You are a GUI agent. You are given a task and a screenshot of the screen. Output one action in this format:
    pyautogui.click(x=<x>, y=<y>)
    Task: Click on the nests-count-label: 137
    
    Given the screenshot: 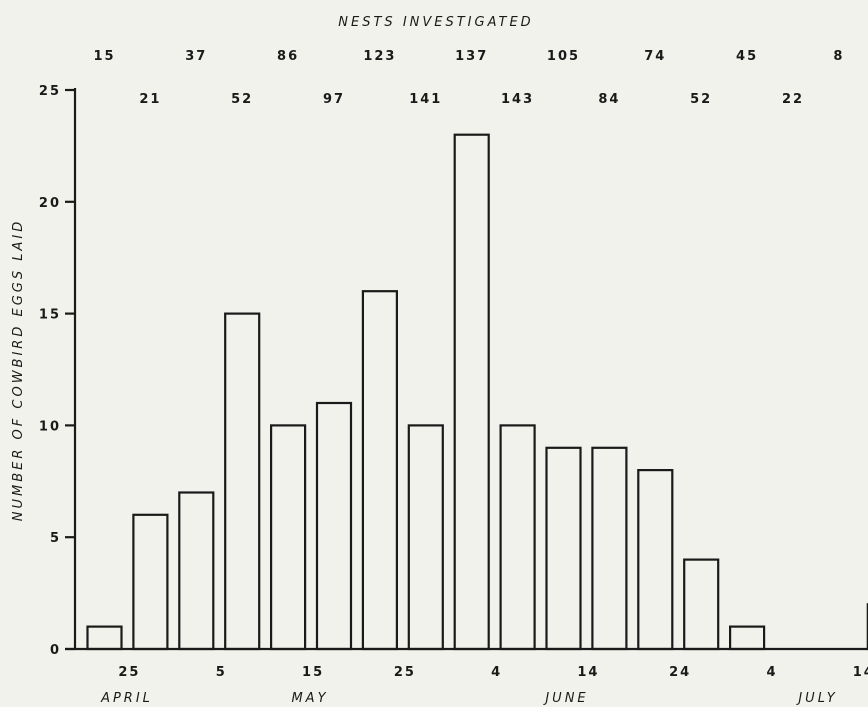 What is the action you would take?
    pyautogui.click(x=471, y=56)
    